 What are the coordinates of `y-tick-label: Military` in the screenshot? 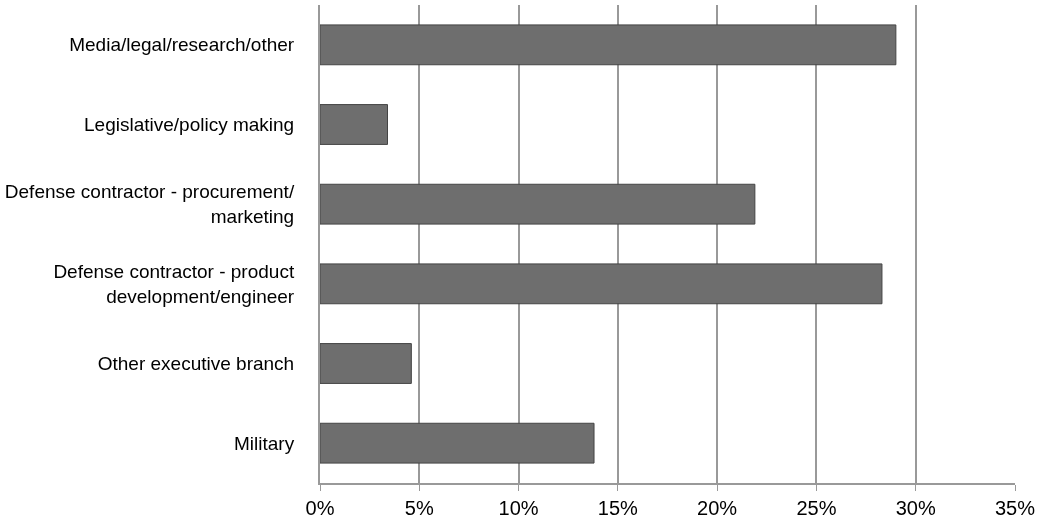 It's located at (264, 443).